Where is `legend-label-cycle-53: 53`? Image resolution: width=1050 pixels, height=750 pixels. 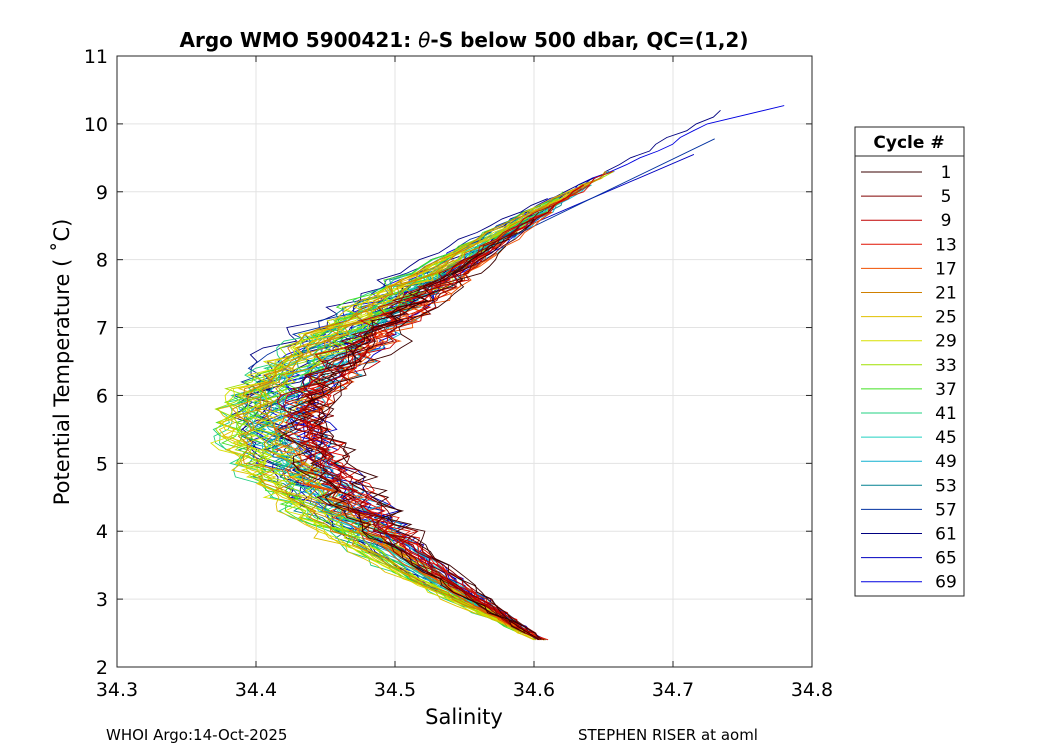 legend-label-cycle-53: 53 is located at coordinates (946, 486).